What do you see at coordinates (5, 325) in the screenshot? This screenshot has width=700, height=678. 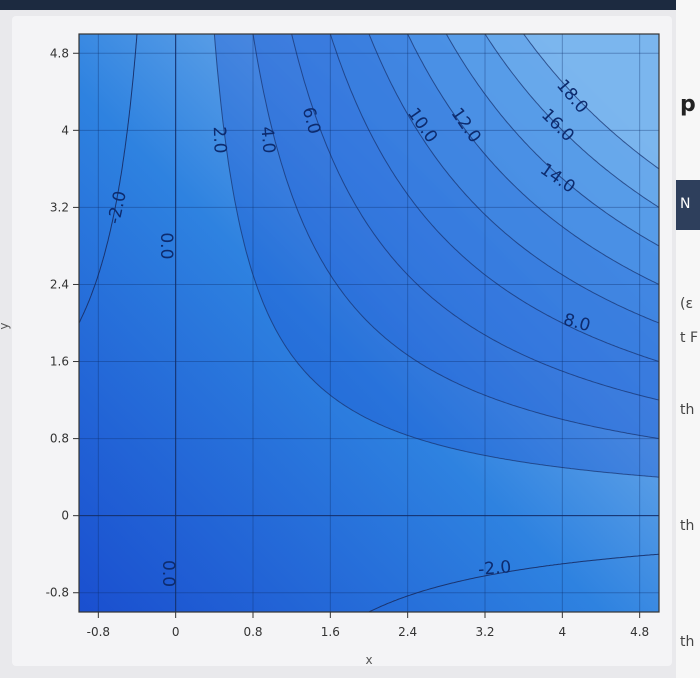 I see `y-axis-label: y` at bounding box center [5, 325].